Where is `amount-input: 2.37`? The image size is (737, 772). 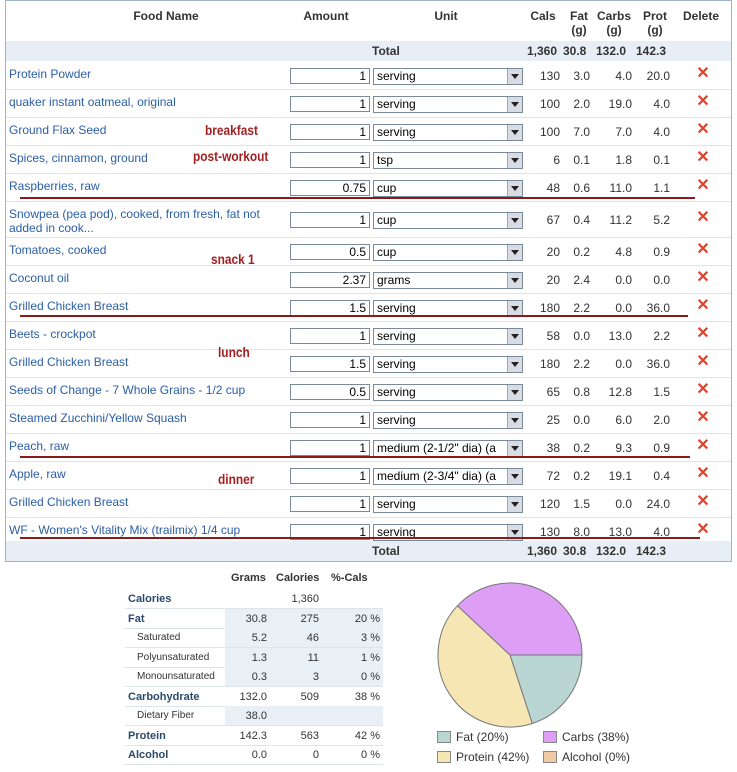
amount-input: 2.37 is located at coordinates (330, 280).